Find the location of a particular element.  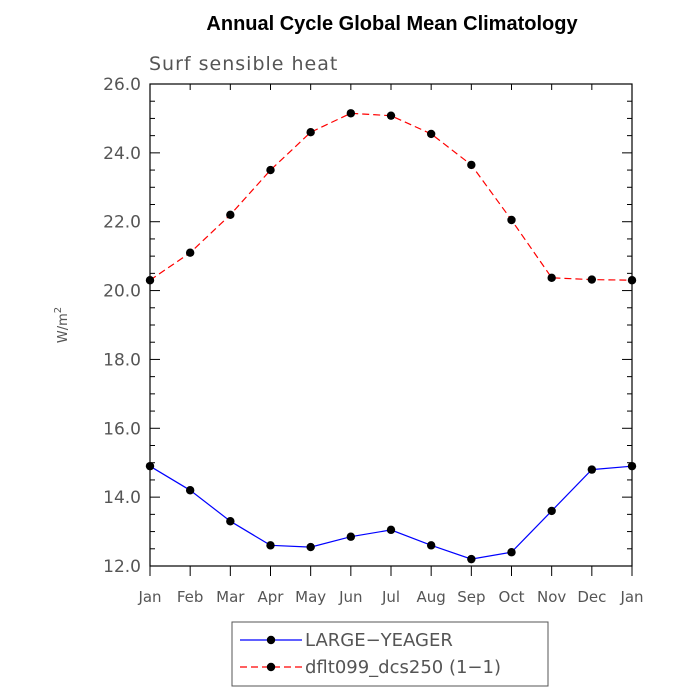

x-tick-label: Aug is located at coordinates (431, 597).